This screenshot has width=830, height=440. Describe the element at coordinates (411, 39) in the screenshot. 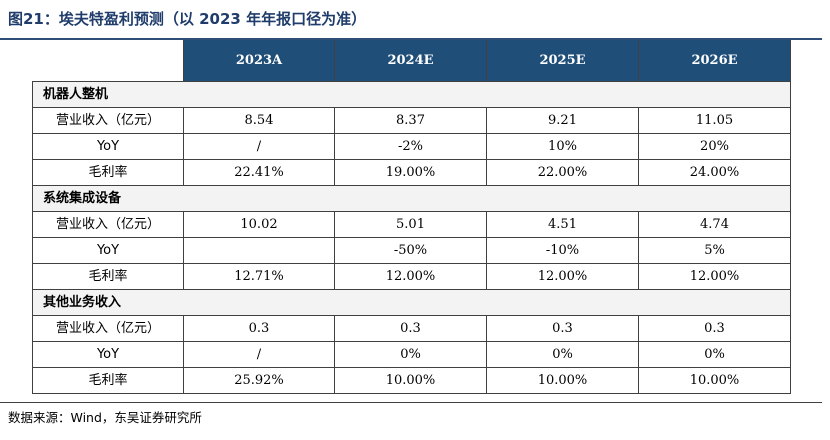

I see `title-divider` at that location.